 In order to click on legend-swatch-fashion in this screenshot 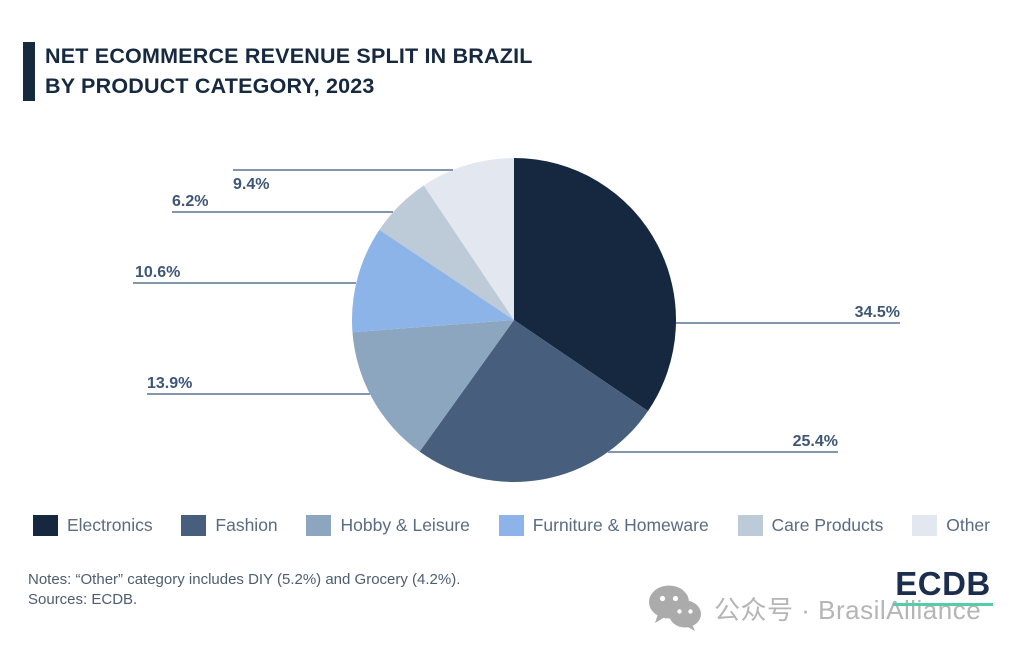, I will do `click(194, 525)`.